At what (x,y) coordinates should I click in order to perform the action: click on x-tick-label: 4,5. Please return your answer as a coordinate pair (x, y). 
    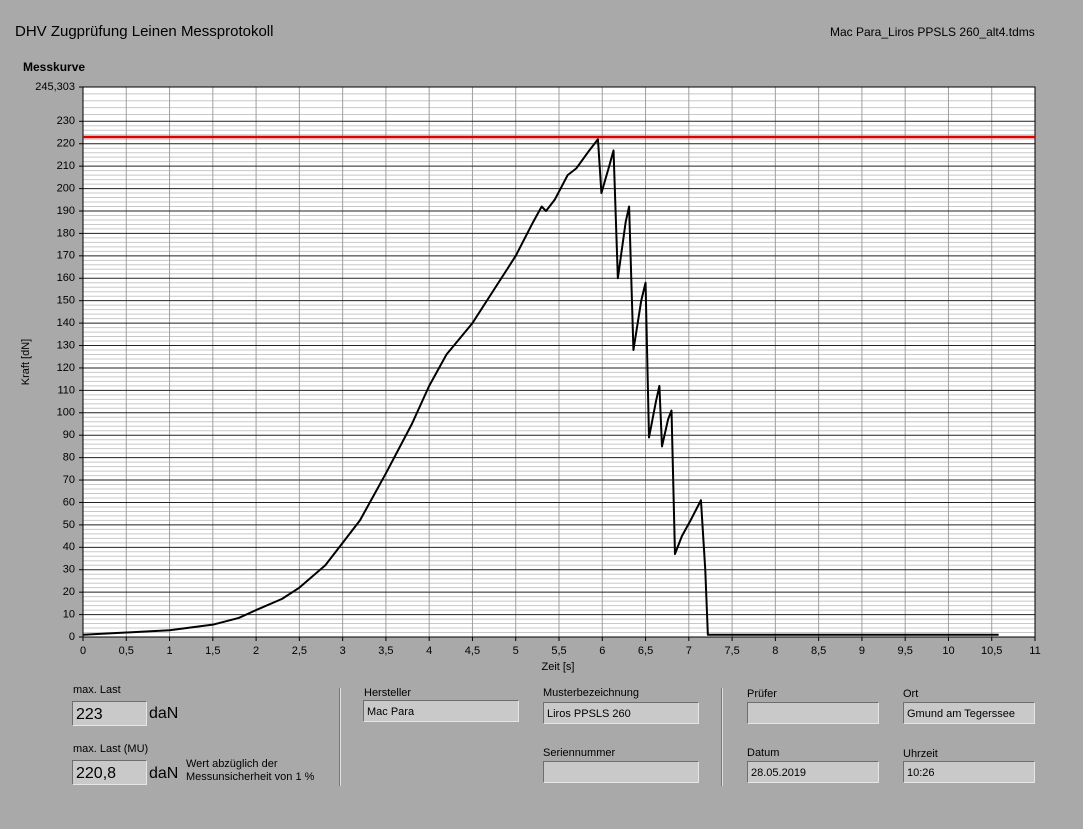
    Looking at the image, I should click on (472, 651).